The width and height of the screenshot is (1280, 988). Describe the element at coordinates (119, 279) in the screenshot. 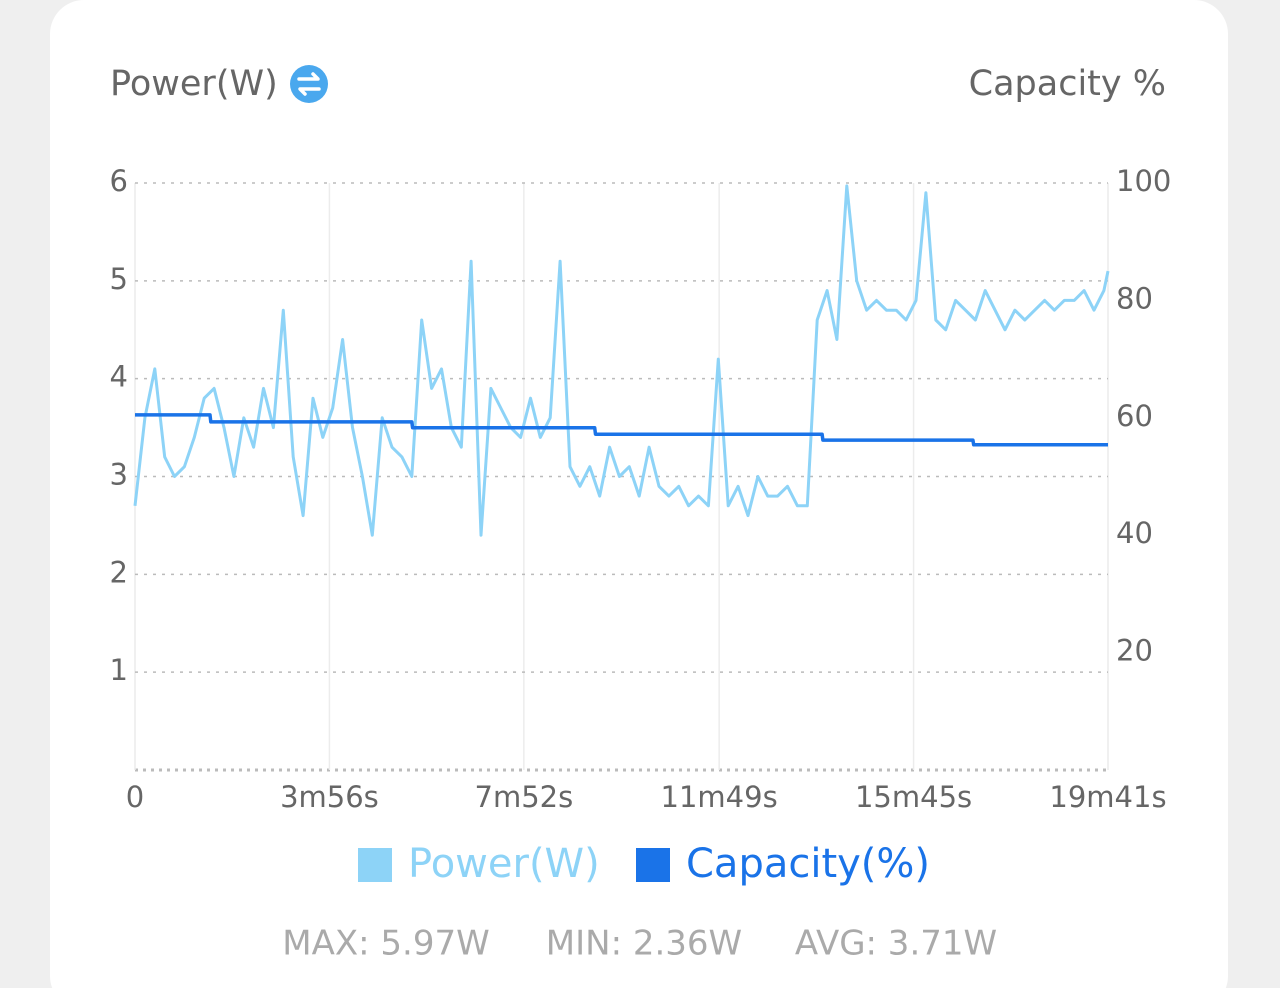

I see `y-tick-label: 5` at that location.